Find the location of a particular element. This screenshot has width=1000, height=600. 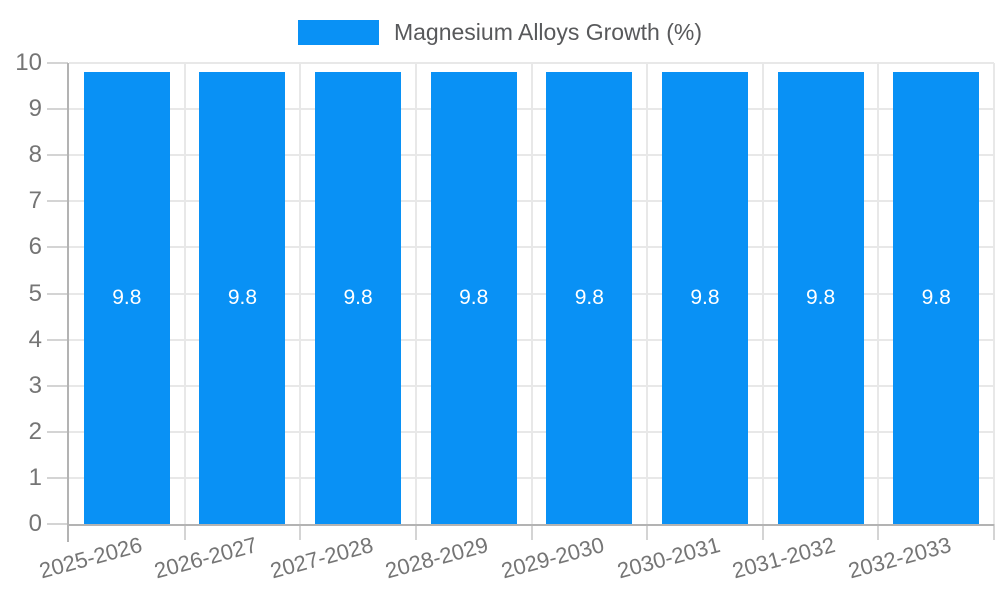

x-tick-label: 2029-2030 is located at coordinates (552, 558).